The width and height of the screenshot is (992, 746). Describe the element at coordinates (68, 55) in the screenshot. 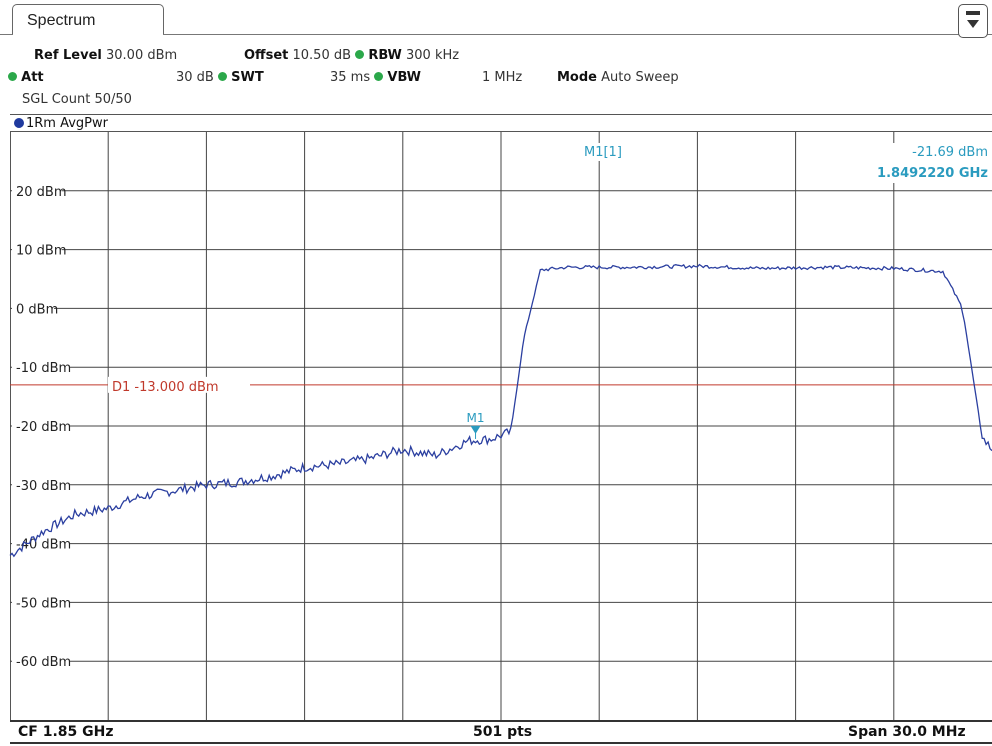

I see `ref-level-label: Ref Level` at that location.